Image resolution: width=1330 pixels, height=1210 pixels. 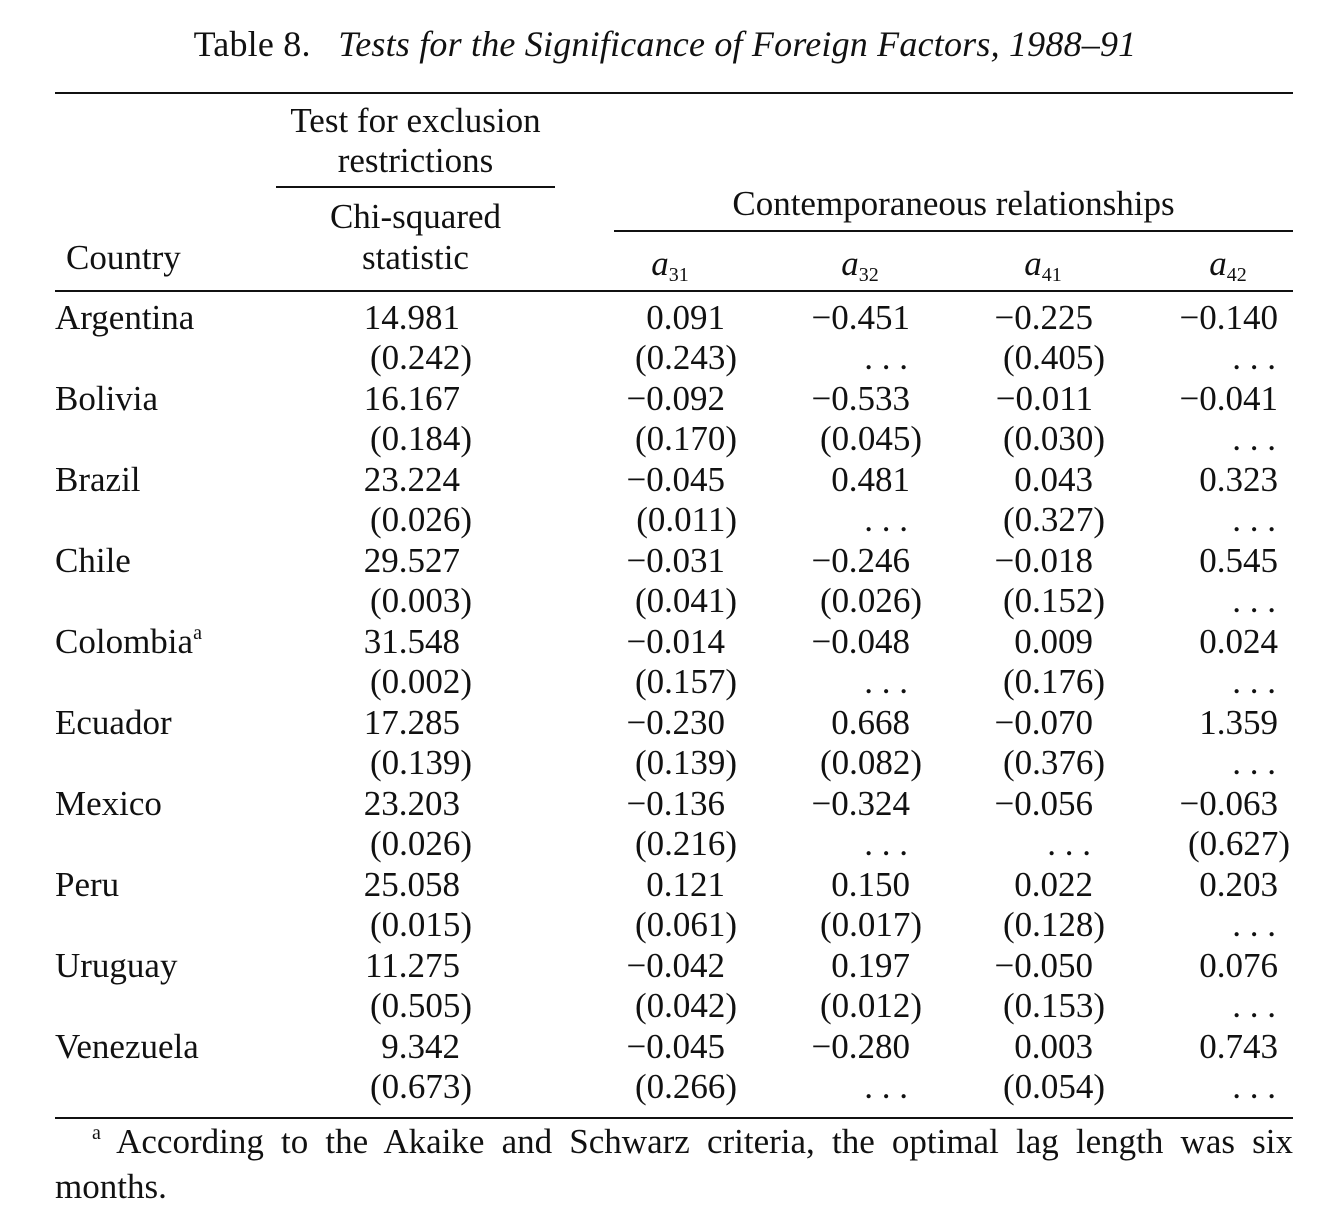 What do you see at coordinates (861, 641) in the screenshot?
I see `a32-value: −0.048` at bounding box center [861, 641].